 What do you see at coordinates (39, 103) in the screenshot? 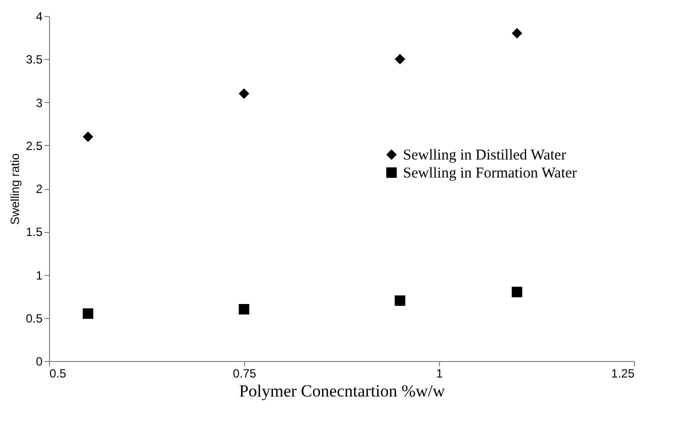
I see `y-tick-label: 3` at bounding box center [39, 103].